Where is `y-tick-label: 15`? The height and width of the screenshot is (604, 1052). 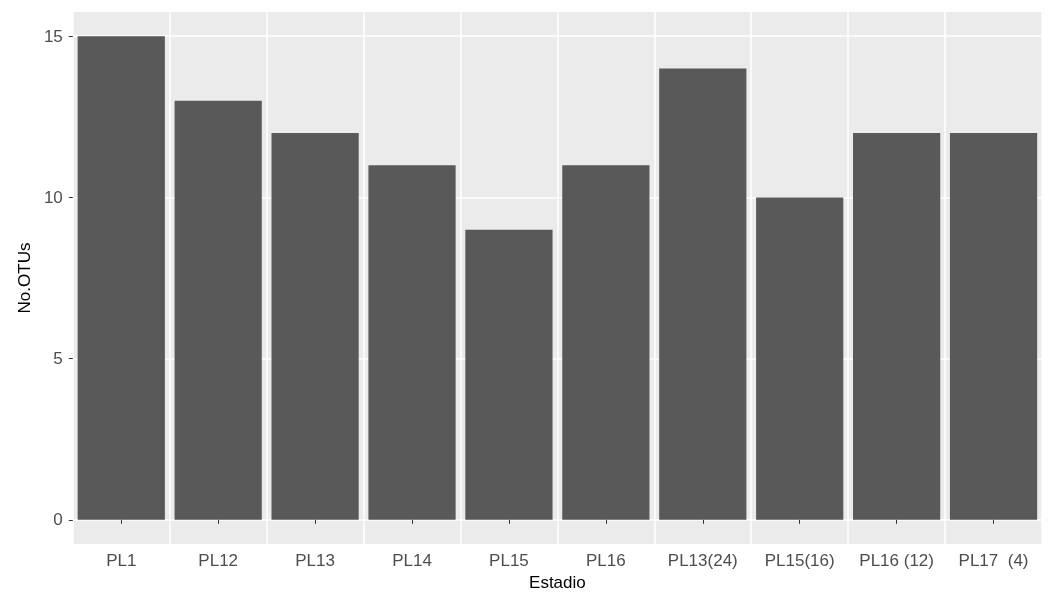 y-tick-label: 15 is located at coordinates (53, 36).